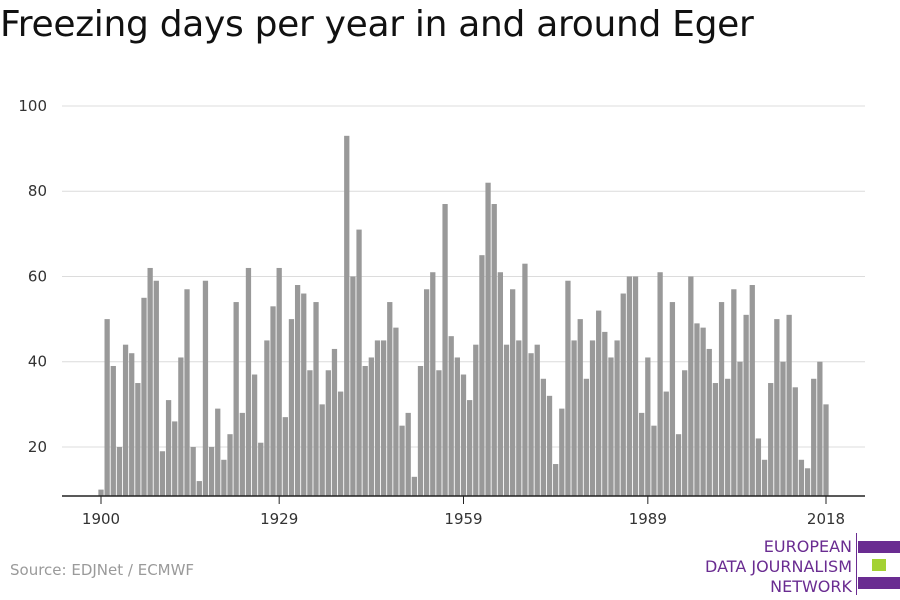 Image resolution: width=900 pixels, height=600 pixels. I want to click on bar-1902, so click(113, 430).